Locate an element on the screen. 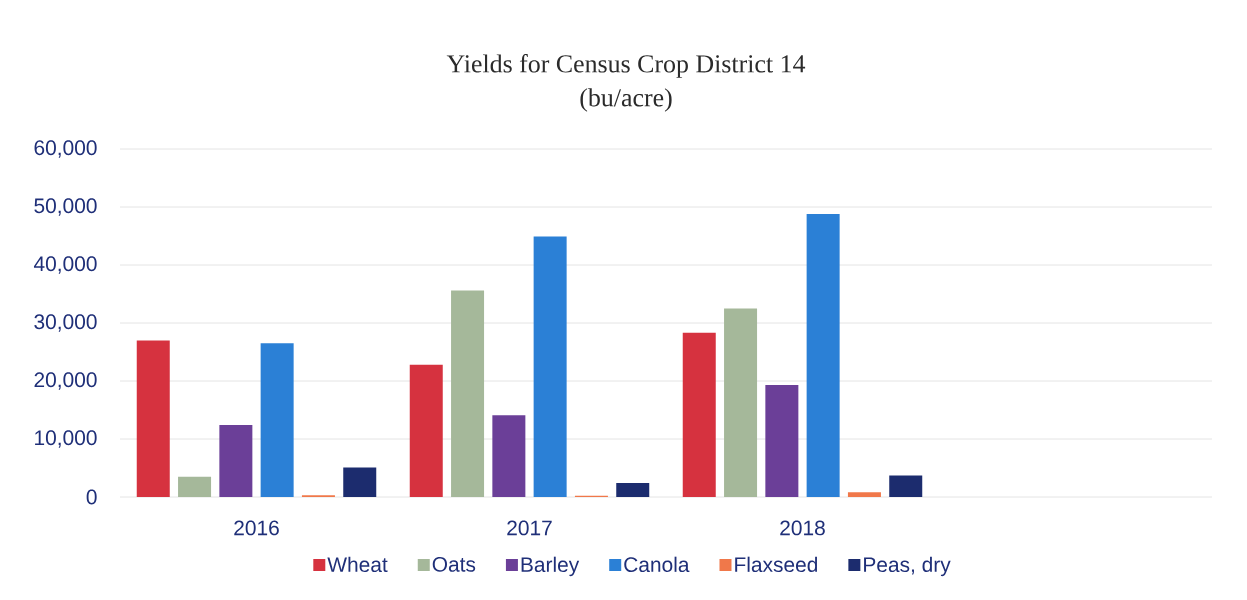  chart-title: Yields for Census Crop District 14 is located at coordinates (626, 66).